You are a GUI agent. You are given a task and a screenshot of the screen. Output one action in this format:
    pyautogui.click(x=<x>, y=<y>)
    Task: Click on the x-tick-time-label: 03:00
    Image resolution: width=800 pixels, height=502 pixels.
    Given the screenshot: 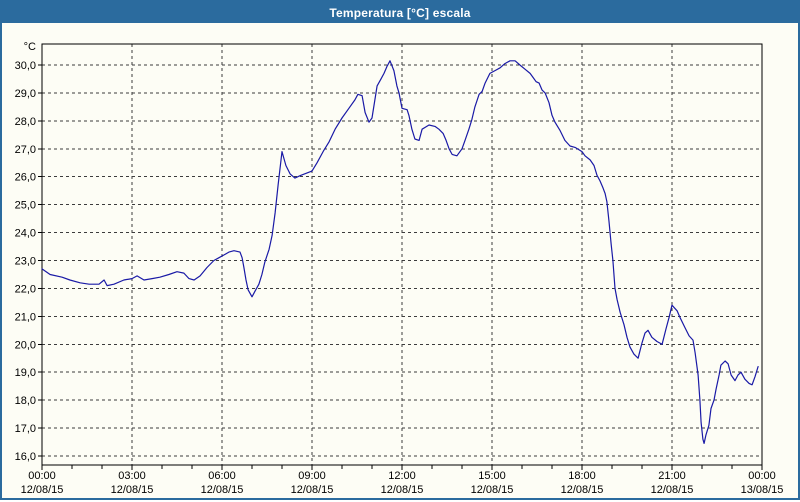 What is the action you would take?
    pyautogui.click(x=132, y=476)
    